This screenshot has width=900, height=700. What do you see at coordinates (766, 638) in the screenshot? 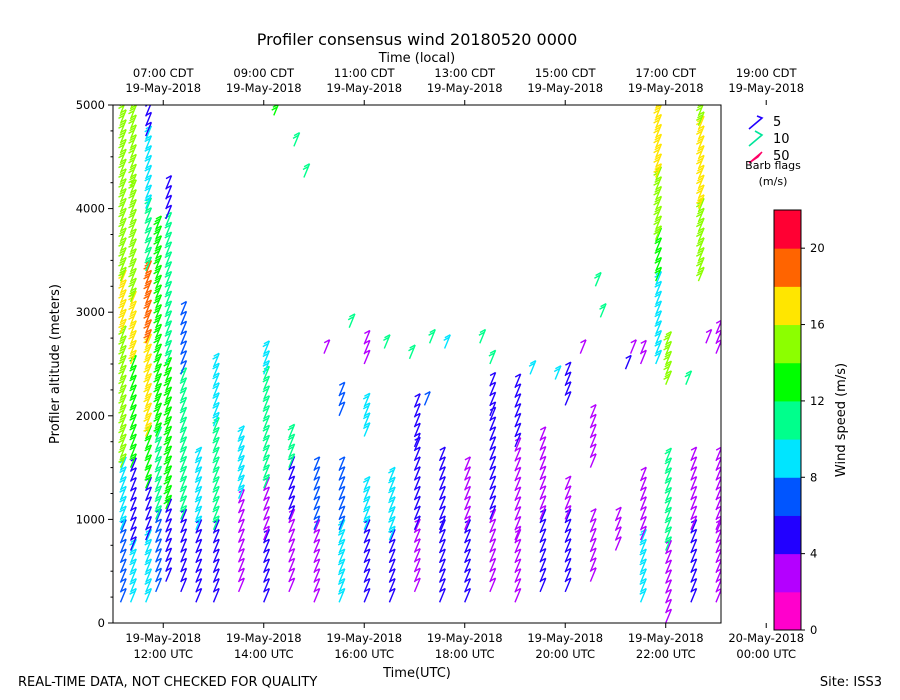
I see `x-tick-date: 20-May-2018` at bounding box center [766, 638].